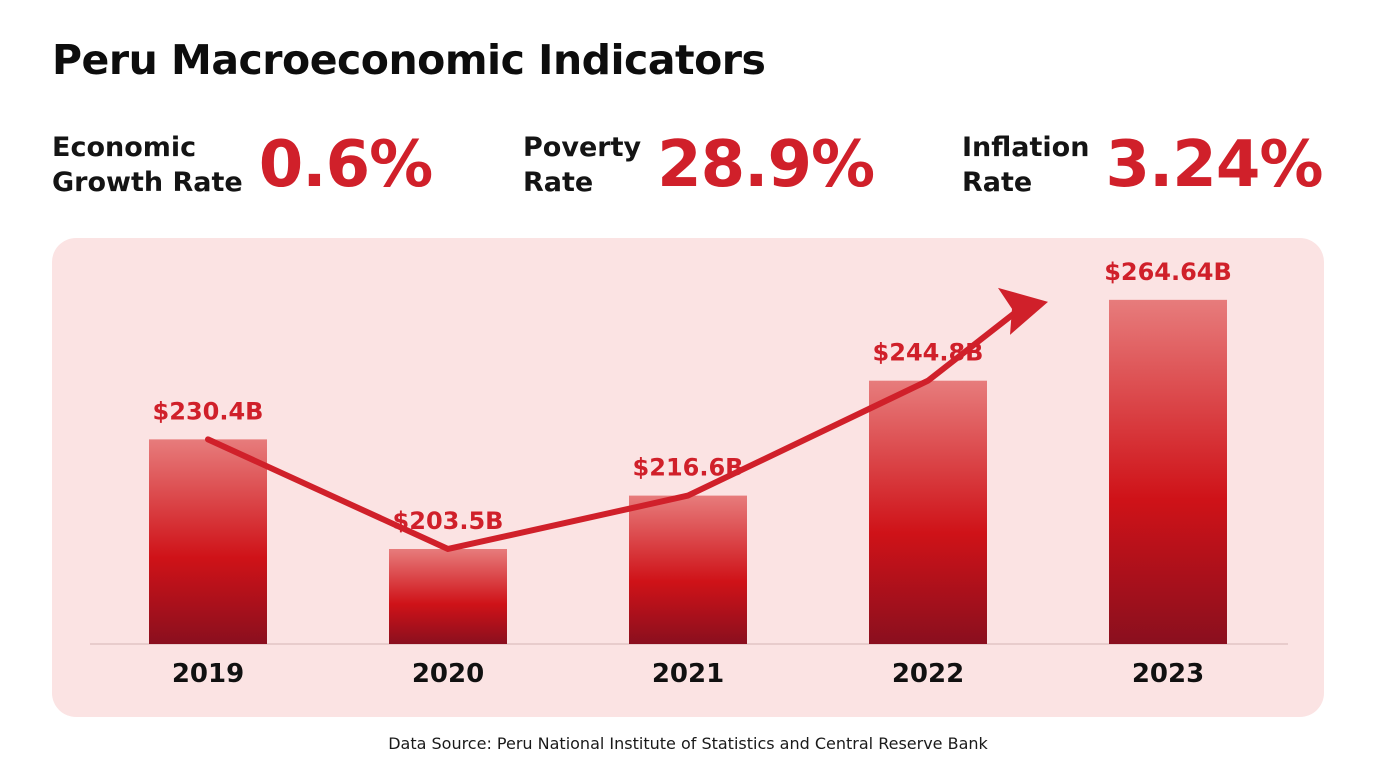 This screenshot has height=768, width=1376. What do you see at coordinates (1168, 471) in the screenshot?
I see `bar-2023` at bounding box center [1168, 471].